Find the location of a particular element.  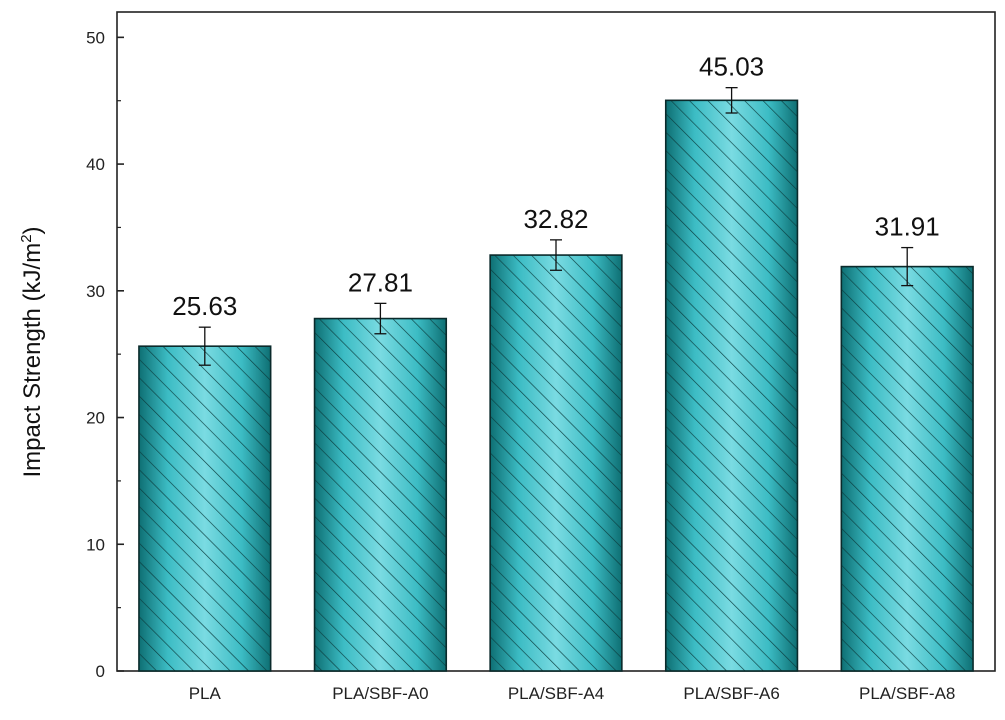

x-tick-label: PLA/SBF-A4 is located at coordinates (556, 693).